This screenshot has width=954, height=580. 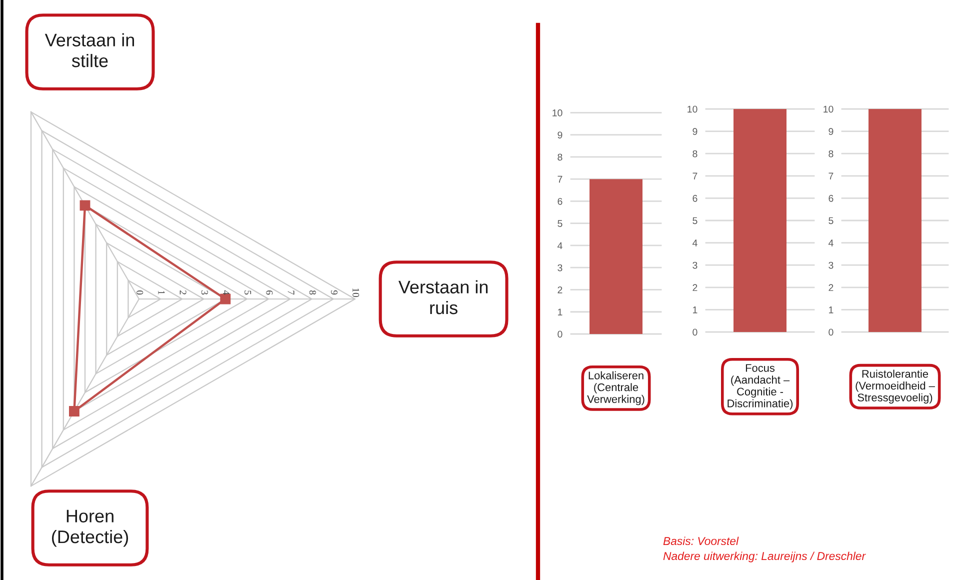 I want to click on text: Nadere uitwerking: Laureijns / Dreschler, so click(x=764, y=557).